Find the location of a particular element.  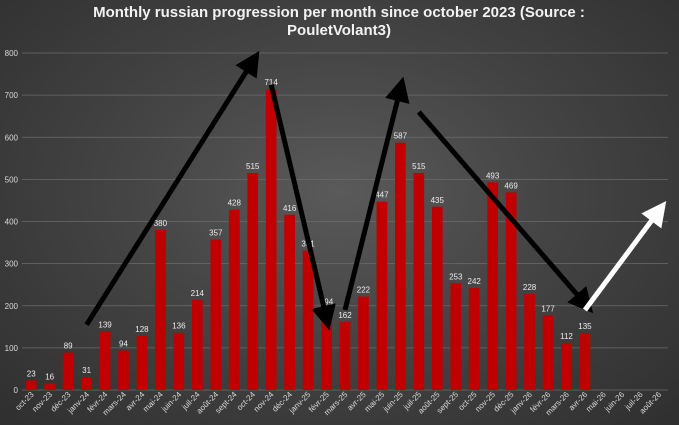

data-label: 89 is located at coordinates (68, 346).